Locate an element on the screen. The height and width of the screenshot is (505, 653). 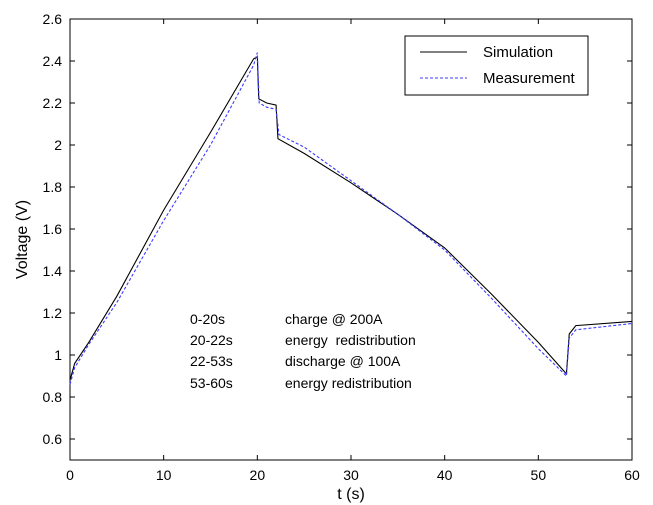
x-tick-label: 50 is located at coordinates (539, 475).